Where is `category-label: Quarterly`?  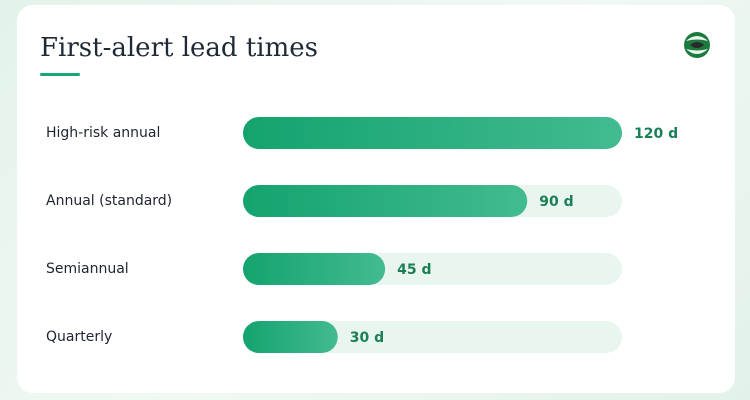 category-label: Quarterly is located at coordinates (79, 337).